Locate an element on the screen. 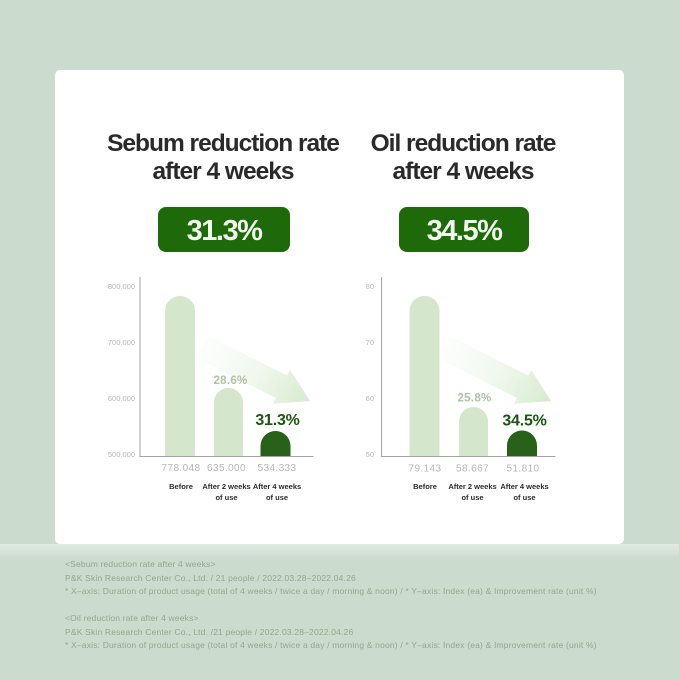  svg-text: 700.000 is located at coordinates (121, 342).